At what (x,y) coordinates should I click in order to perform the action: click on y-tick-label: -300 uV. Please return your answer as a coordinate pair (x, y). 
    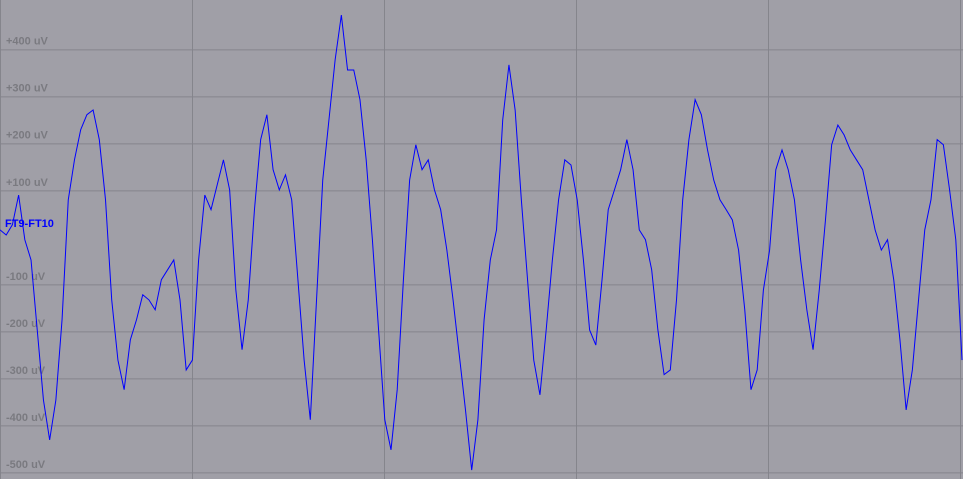
    Looking at the image, I should click on (26, 371).